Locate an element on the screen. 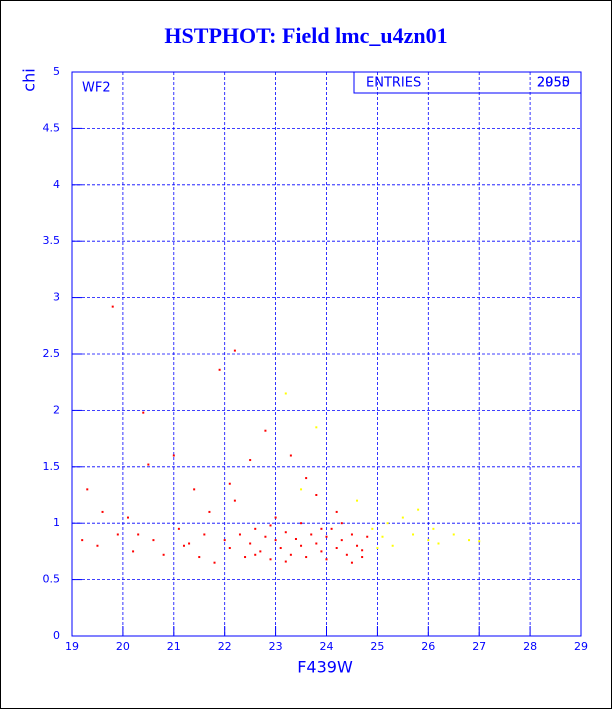  y-tick-label: 1 is located at coordinates (56, 522).